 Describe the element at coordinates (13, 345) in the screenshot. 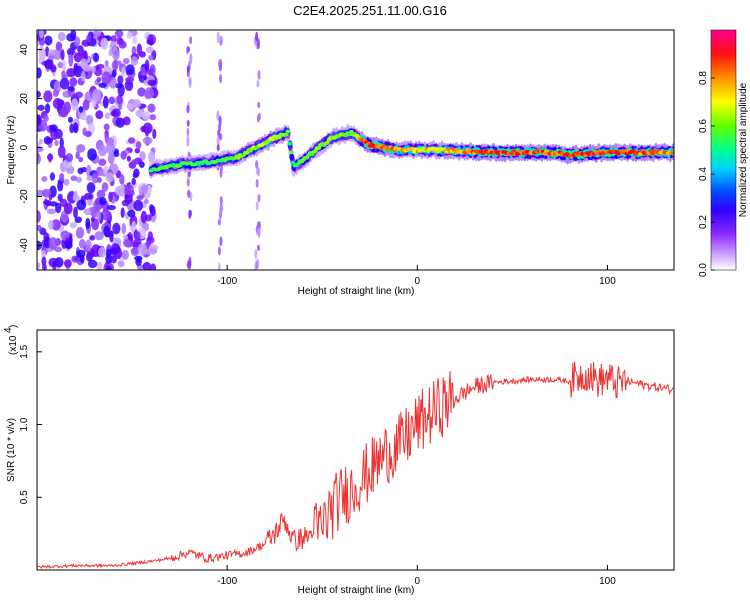

I see `snr-scale-base: (x10` at that location.